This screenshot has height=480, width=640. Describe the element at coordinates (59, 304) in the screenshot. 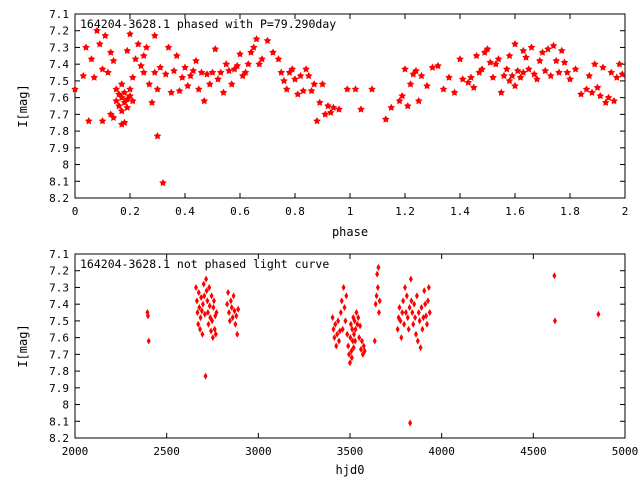

I see `y-tick-label: 7.4` at that location.